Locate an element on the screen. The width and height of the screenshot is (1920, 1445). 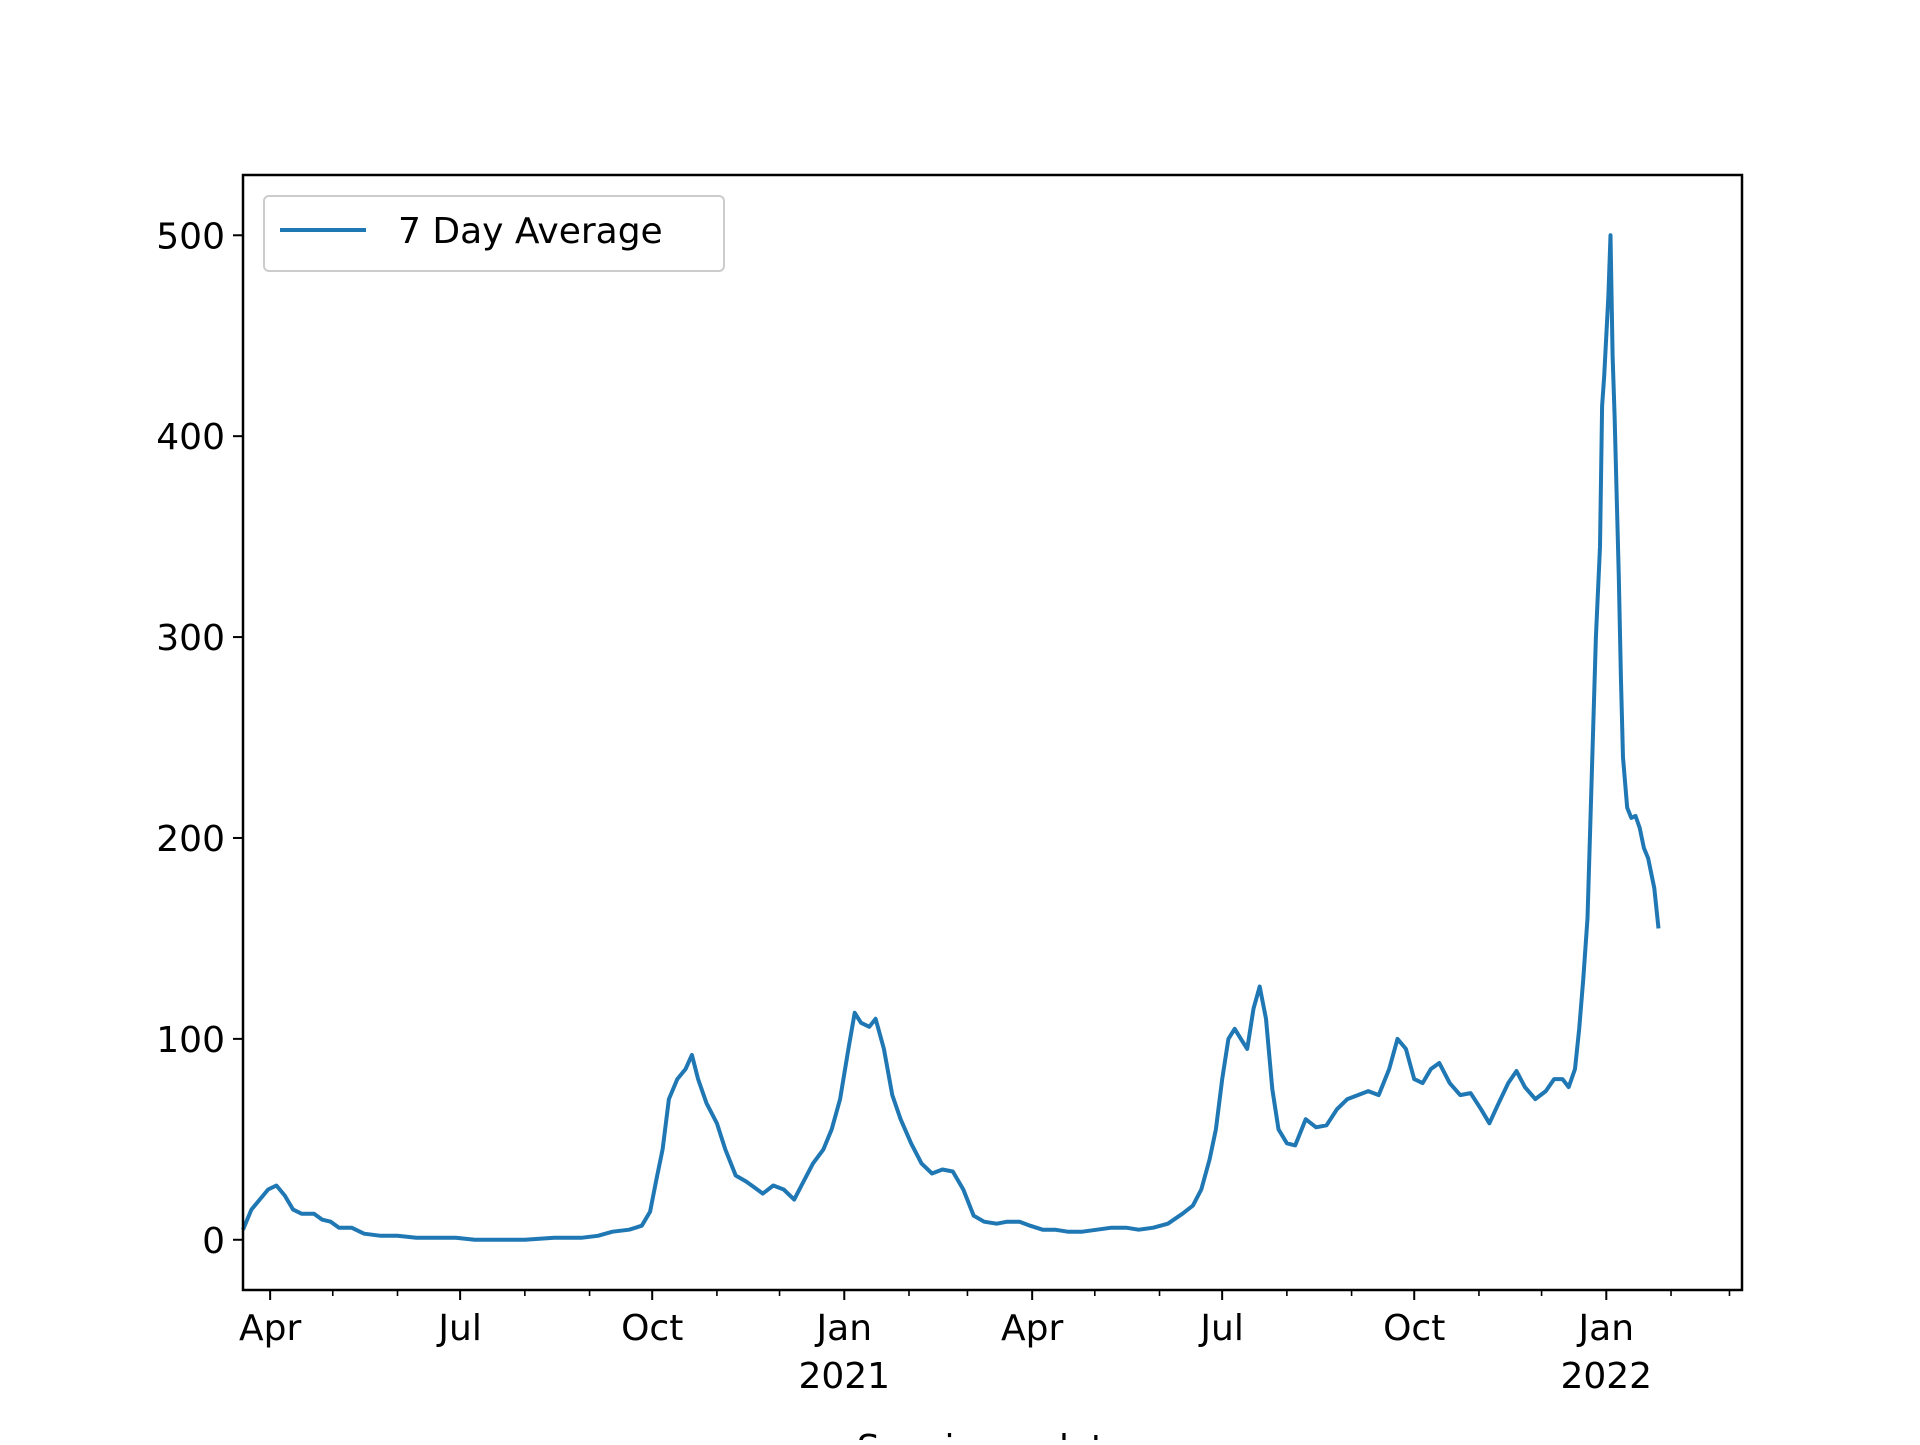
y-tick-label: 400 is located at coordinates (190, 437).